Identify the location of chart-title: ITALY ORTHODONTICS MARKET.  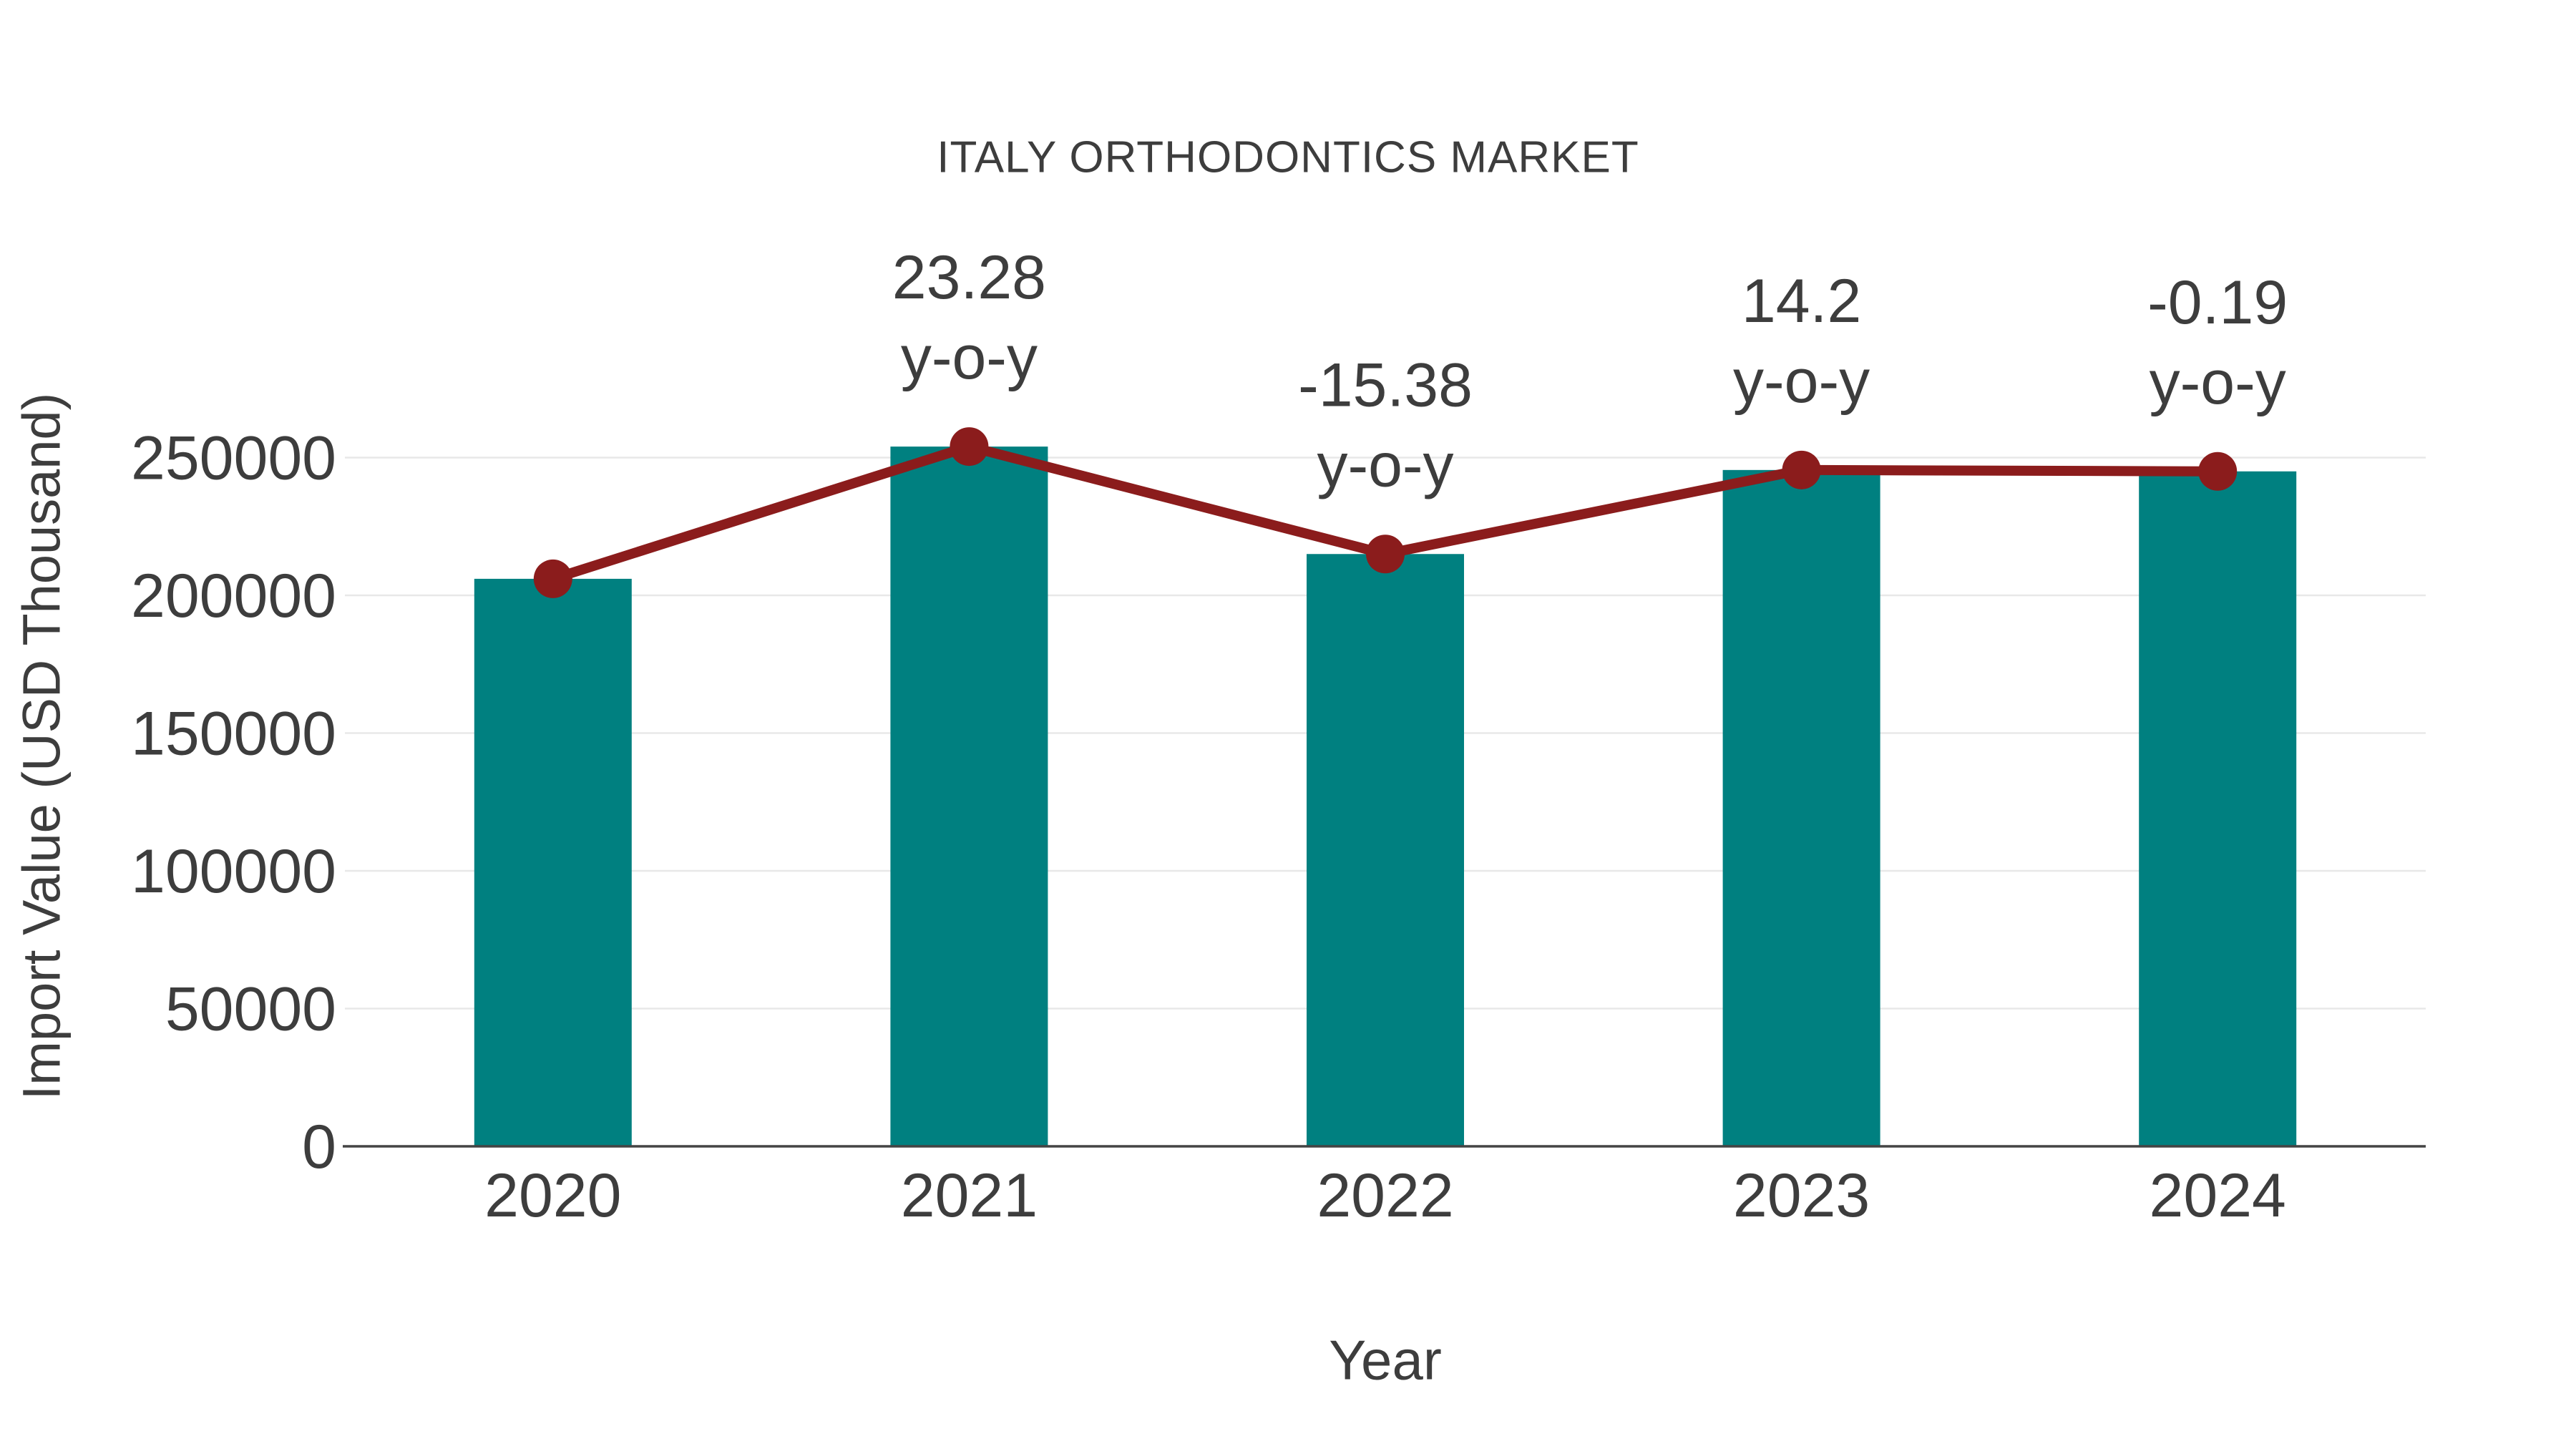
(1288, 157).